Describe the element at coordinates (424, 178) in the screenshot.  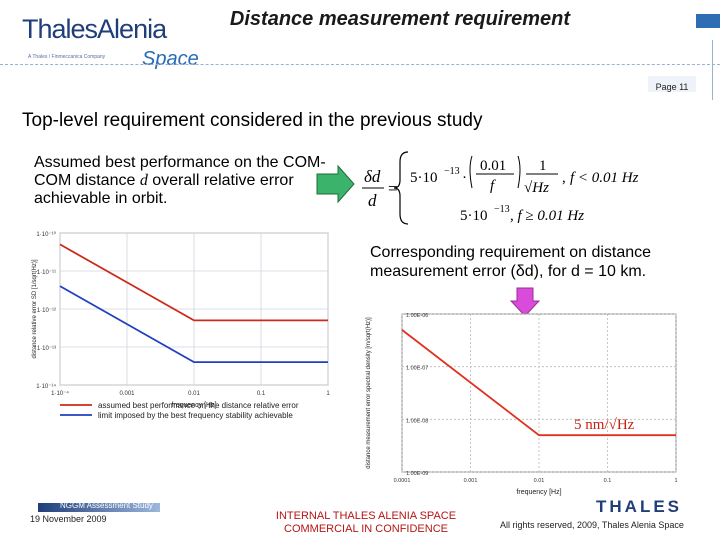
I see `formula-c1-coef: 5·10` at that location.